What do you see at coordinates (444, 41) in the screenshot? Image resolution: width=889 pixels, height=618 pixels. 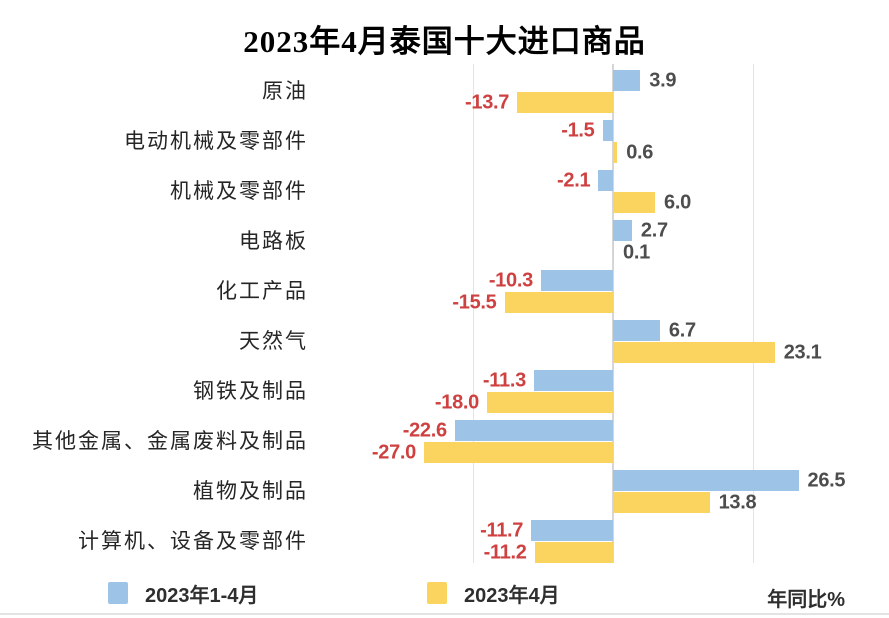 I see `chart-title: 2023年4月泰国十大进口商品` at bounding box center [444, 41].